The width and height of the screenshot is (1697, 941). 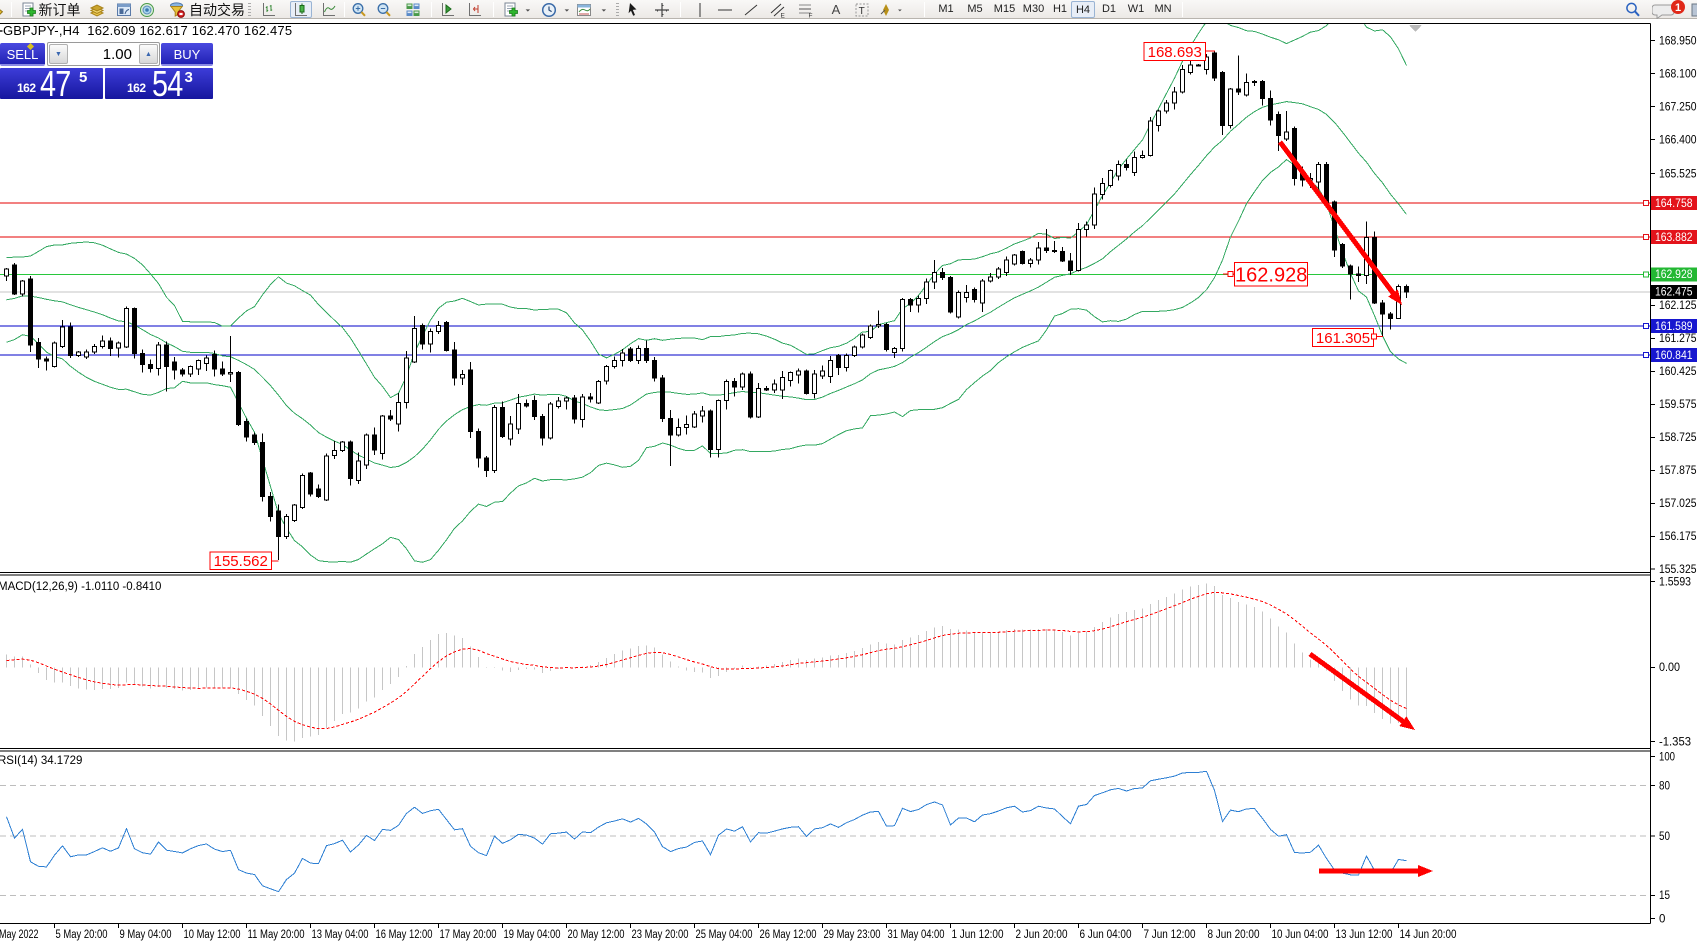 I want to click on svg-text: 8 Jun 20:00, so click(x=1234, y=935).